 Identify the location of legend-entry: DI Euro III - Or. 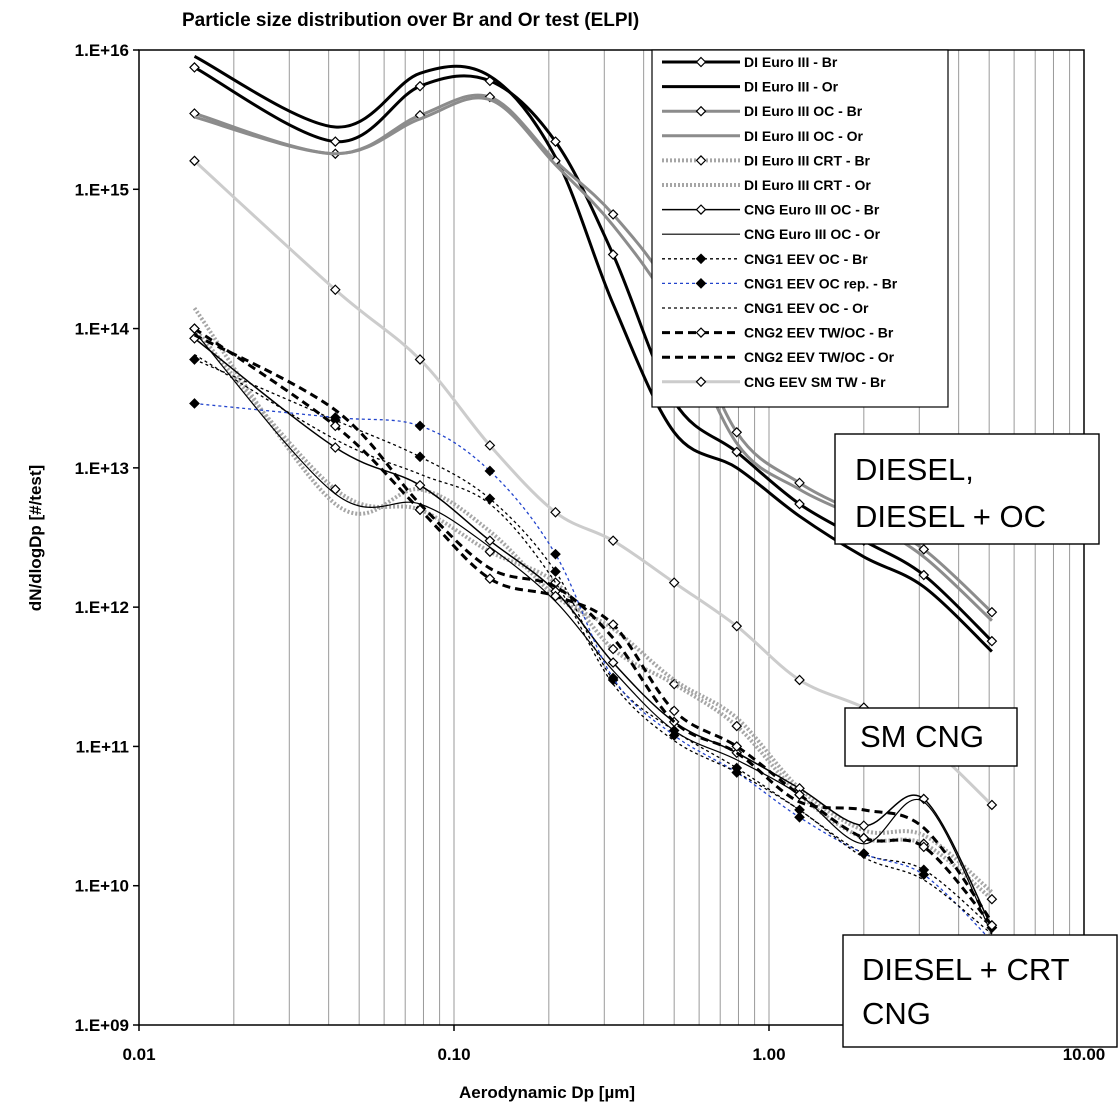
(750, 87).